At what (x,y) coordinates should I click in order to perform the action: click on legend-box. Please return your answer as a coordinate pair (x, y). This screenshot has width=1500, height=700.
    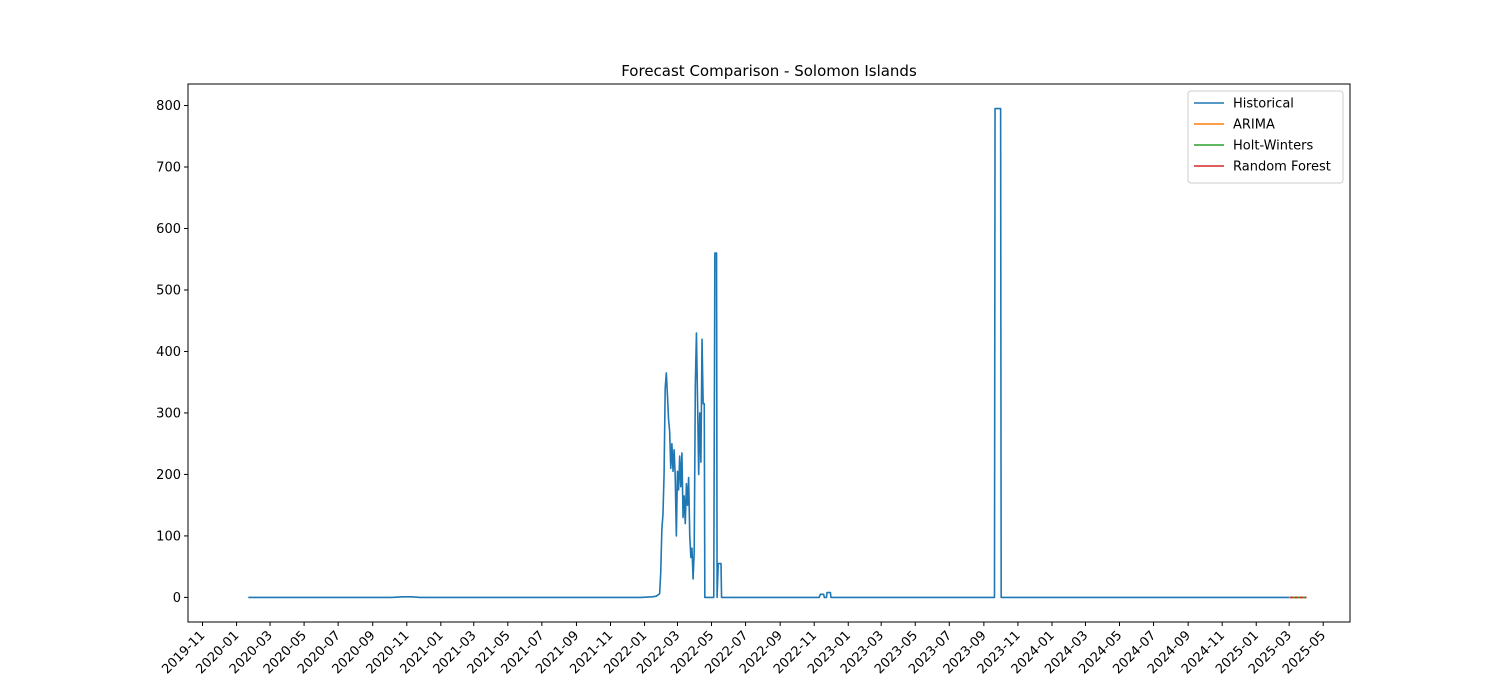
    Looking at the image, I should click on (1265, 137).